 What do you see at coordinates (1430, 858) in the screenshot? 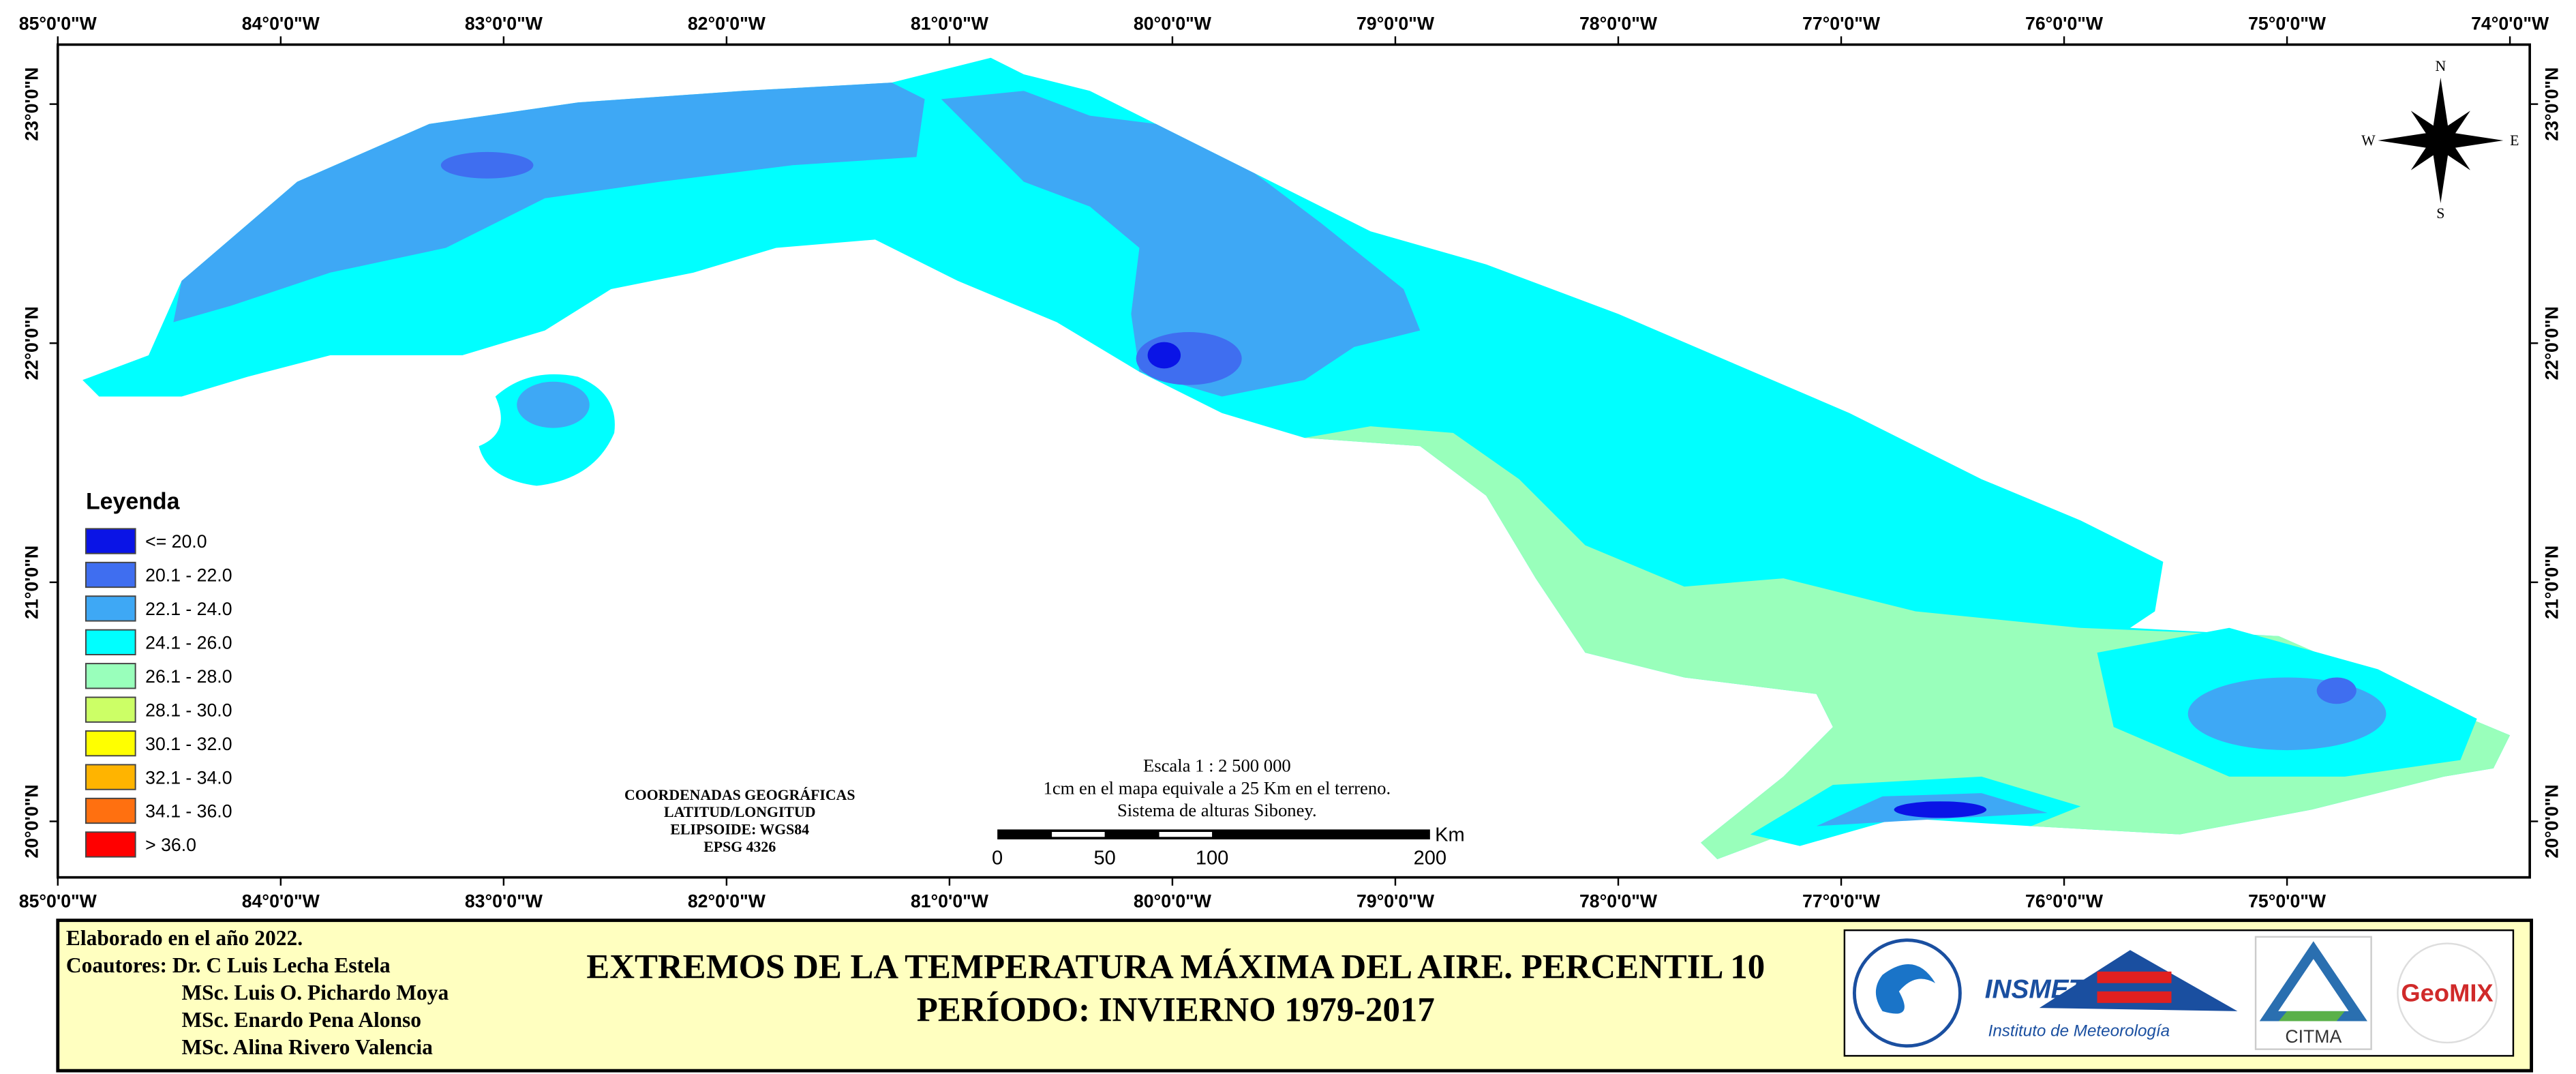
I see `scale-bar-label: 200` at bounding box center [1430, 858].